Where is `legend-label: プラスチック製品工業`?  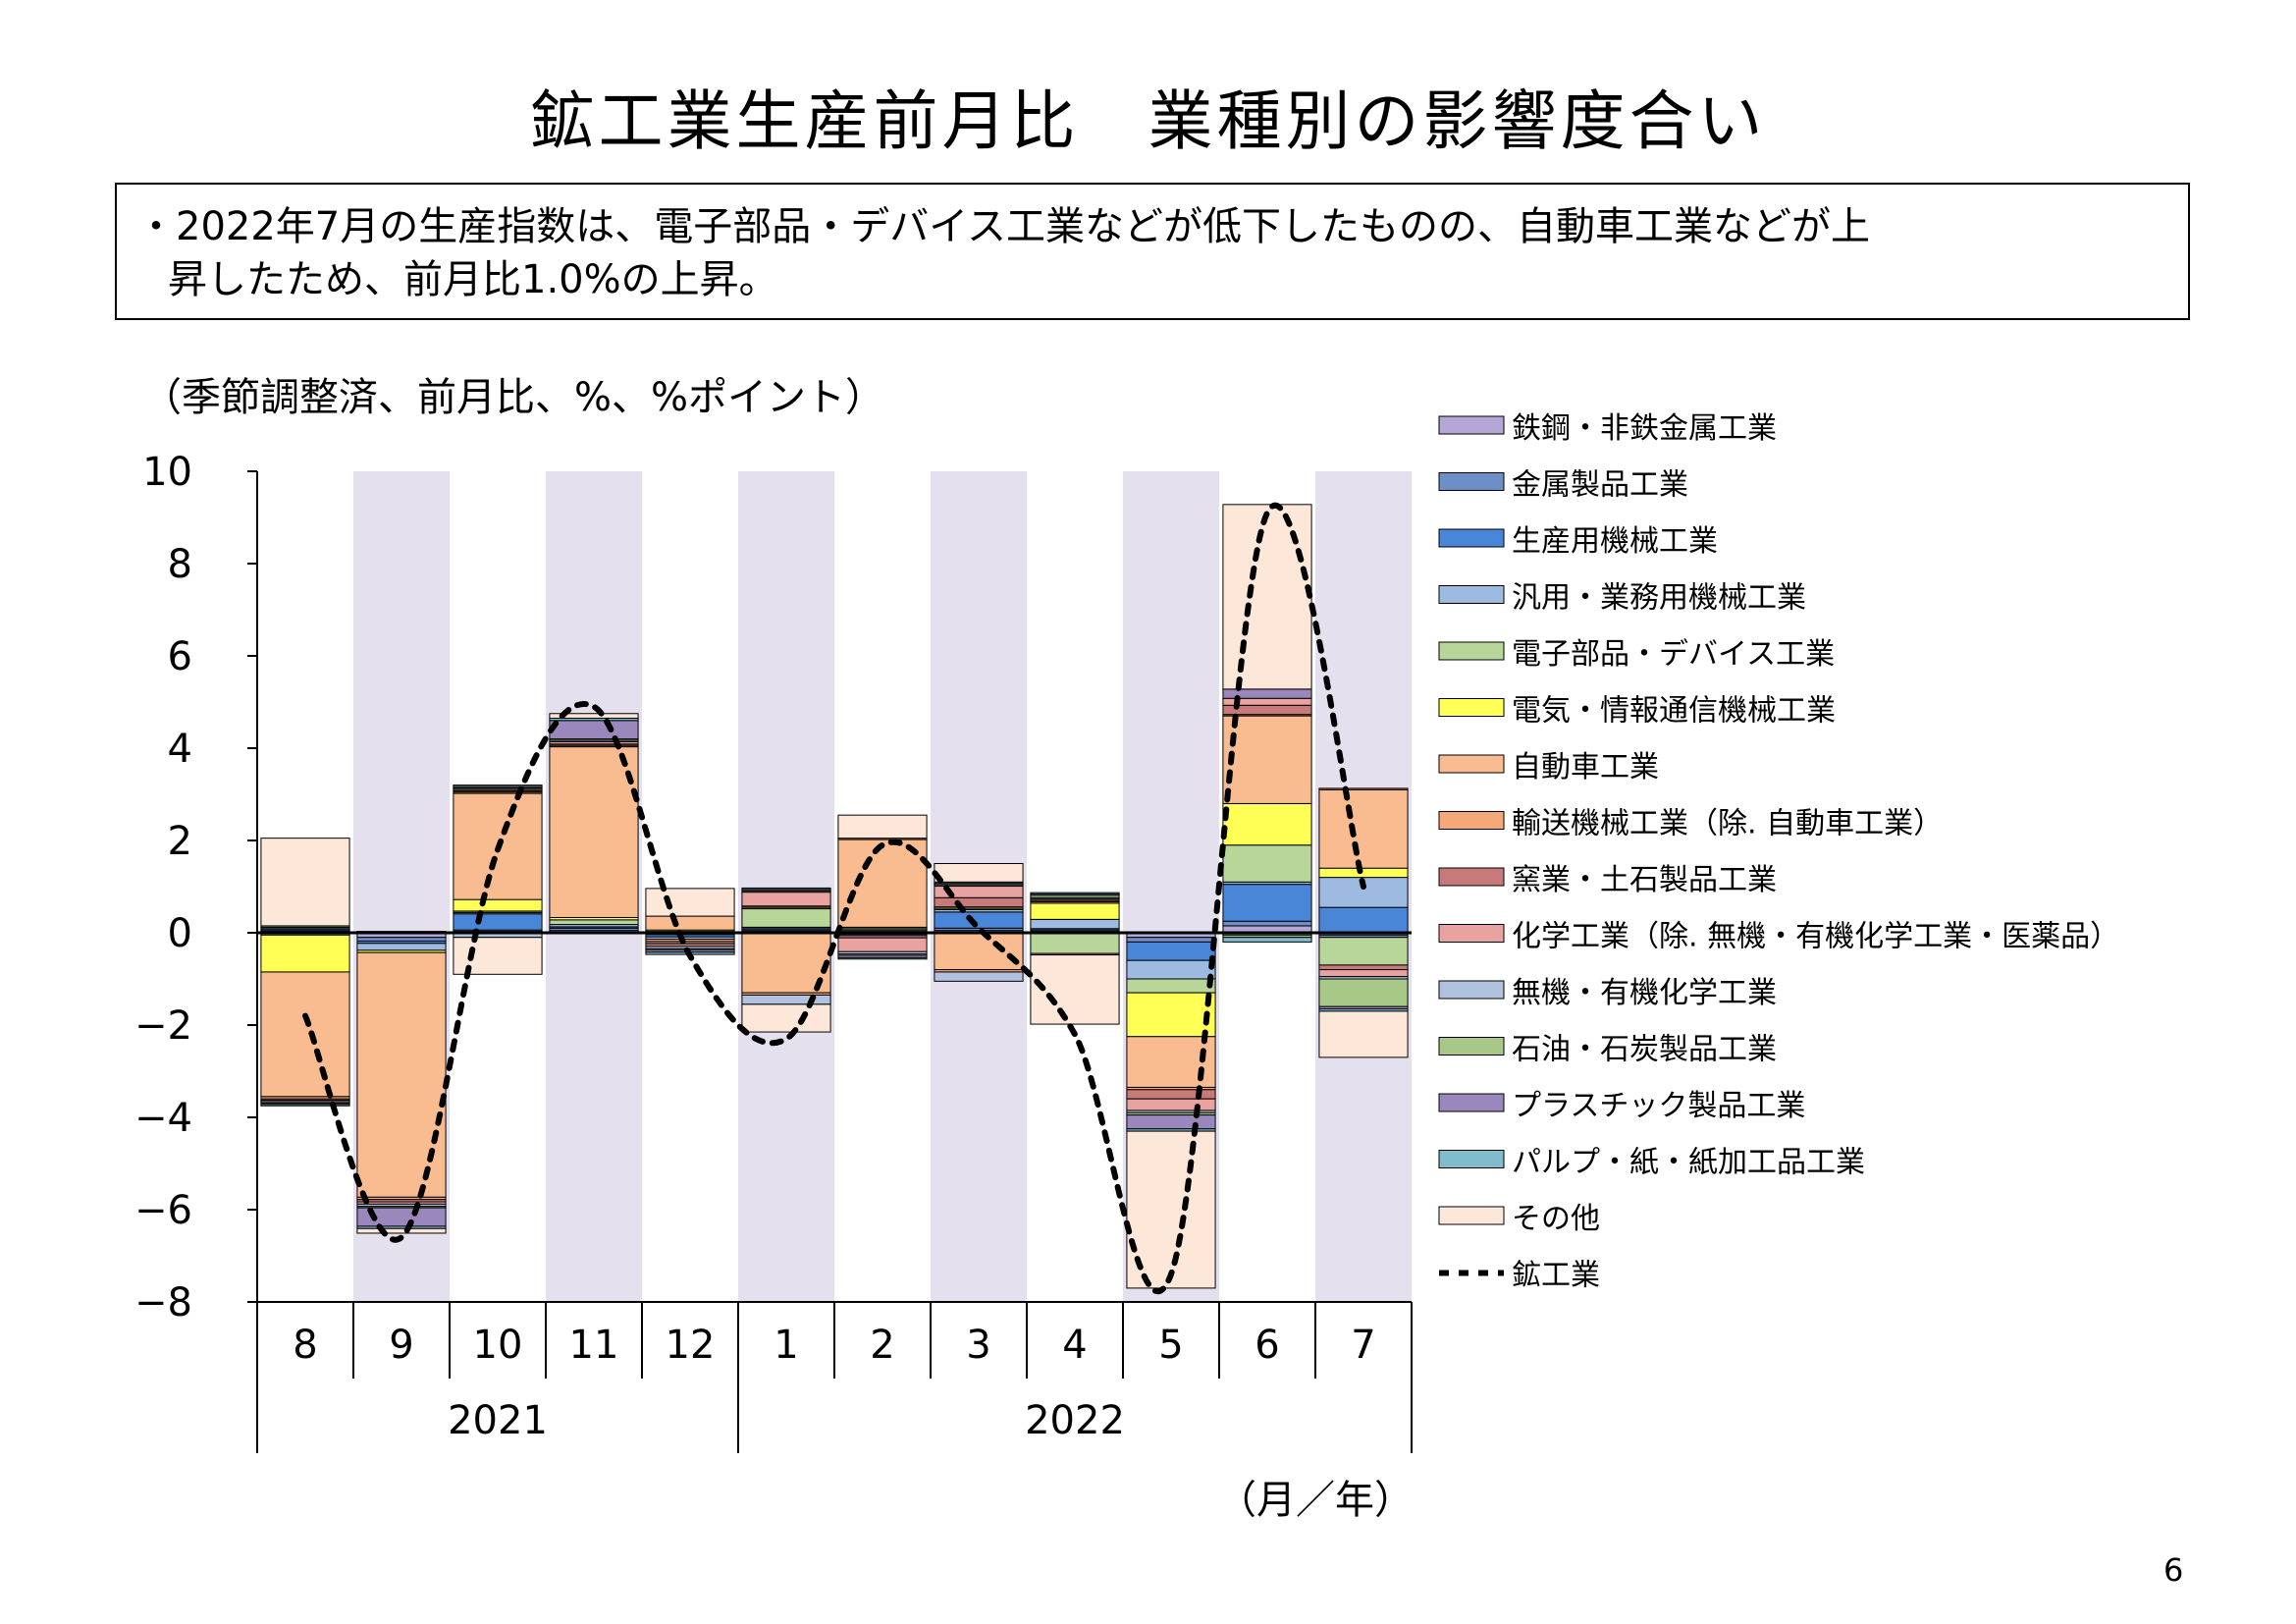
legend-label: プラスチック製品工業 is located at coordinates (1658, 1106).